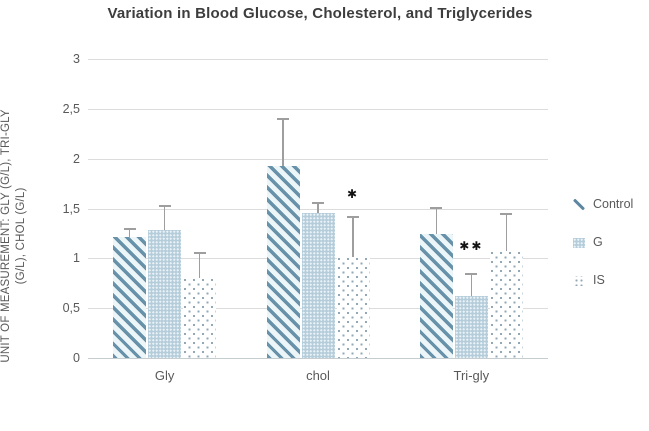  Describe the element at coordinates (613, 204) in the screenshot. I see `legend-label-control: Control` at that location.